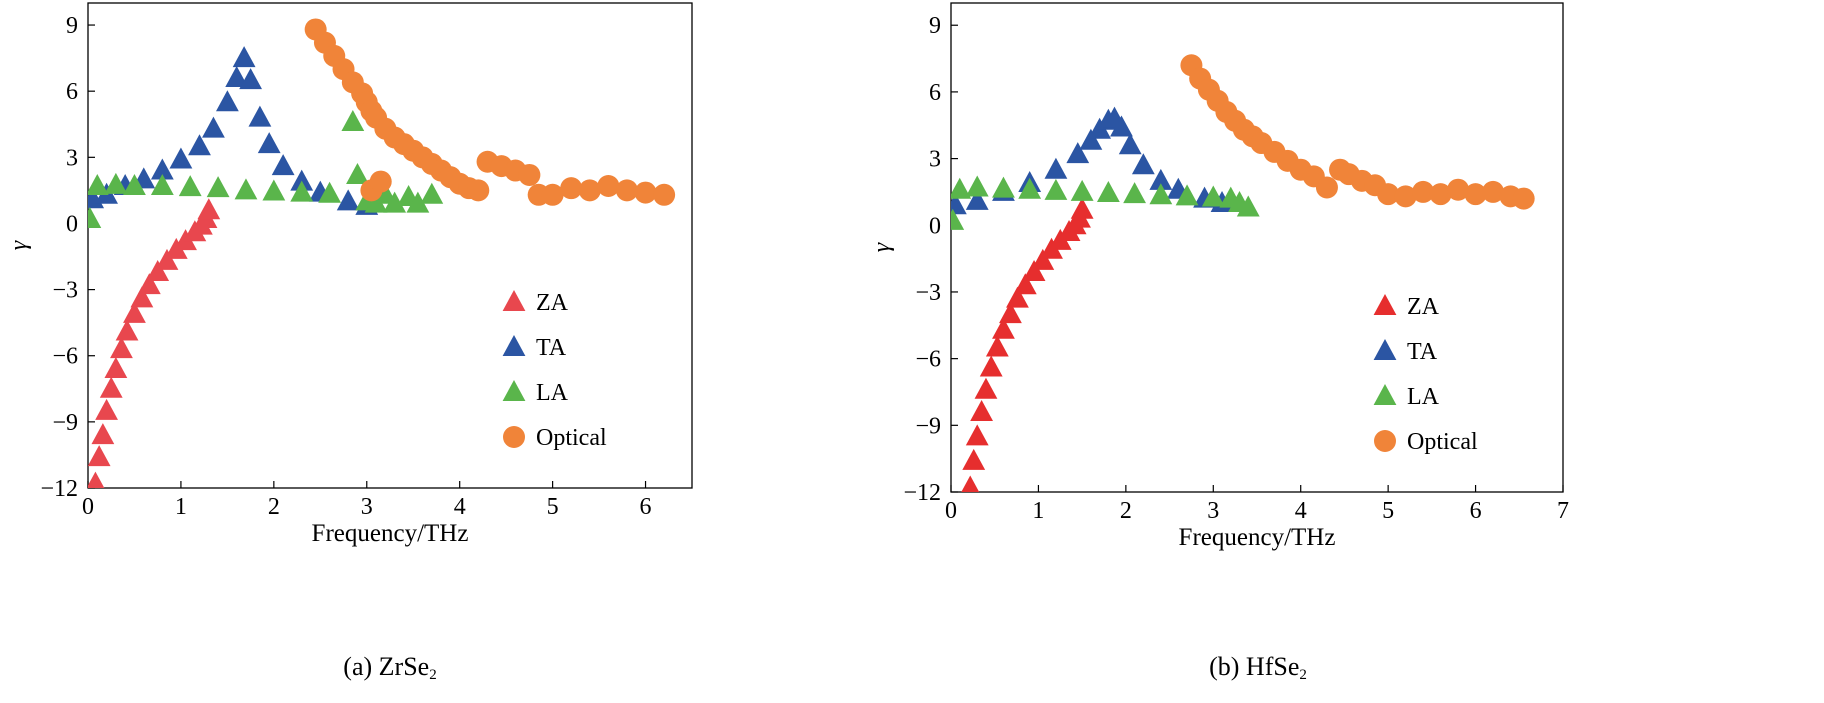 The height and width of the screenshot is (703, 1824). What do you see at coordinates (514, 390) in the screenshot?
I see `chart-a-legend-marker-la` at bounding box center [514, 390].